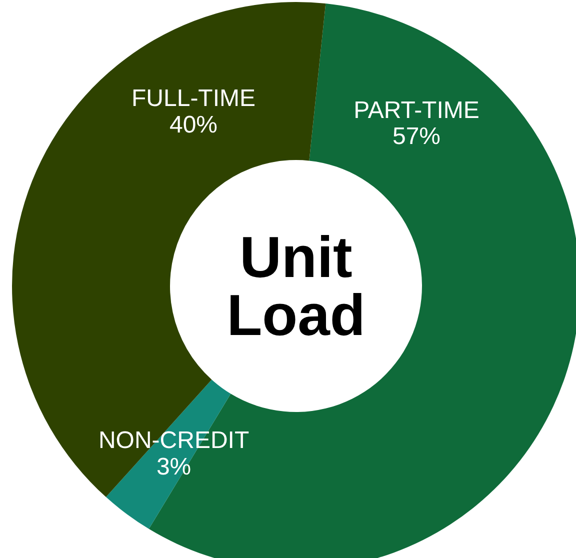 Image resolution: width=576 pixels, height=558 pixels. I want to click on text: Unit Load, so click(296, 286).